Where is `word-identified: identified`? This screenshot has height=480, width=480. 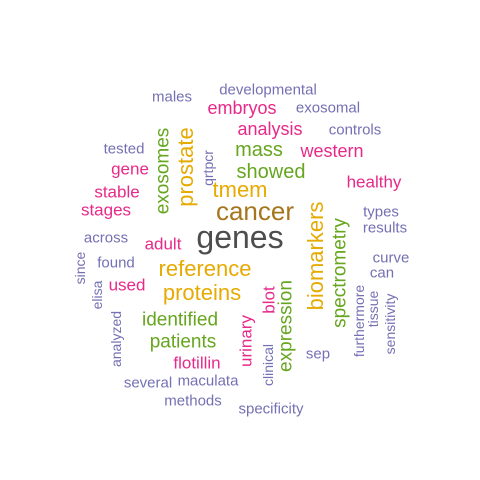
word-identified: identified is located at coordinates (180, 320).